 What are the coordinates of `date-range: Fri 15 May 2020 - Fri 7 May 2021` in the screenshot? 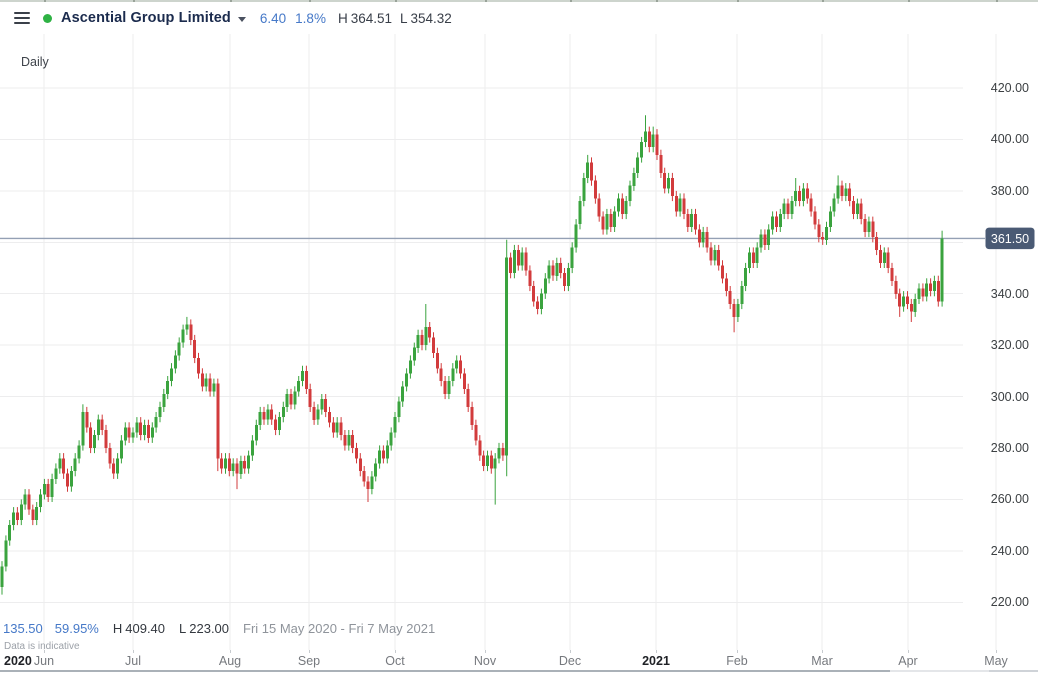 It's located at (339, 628).